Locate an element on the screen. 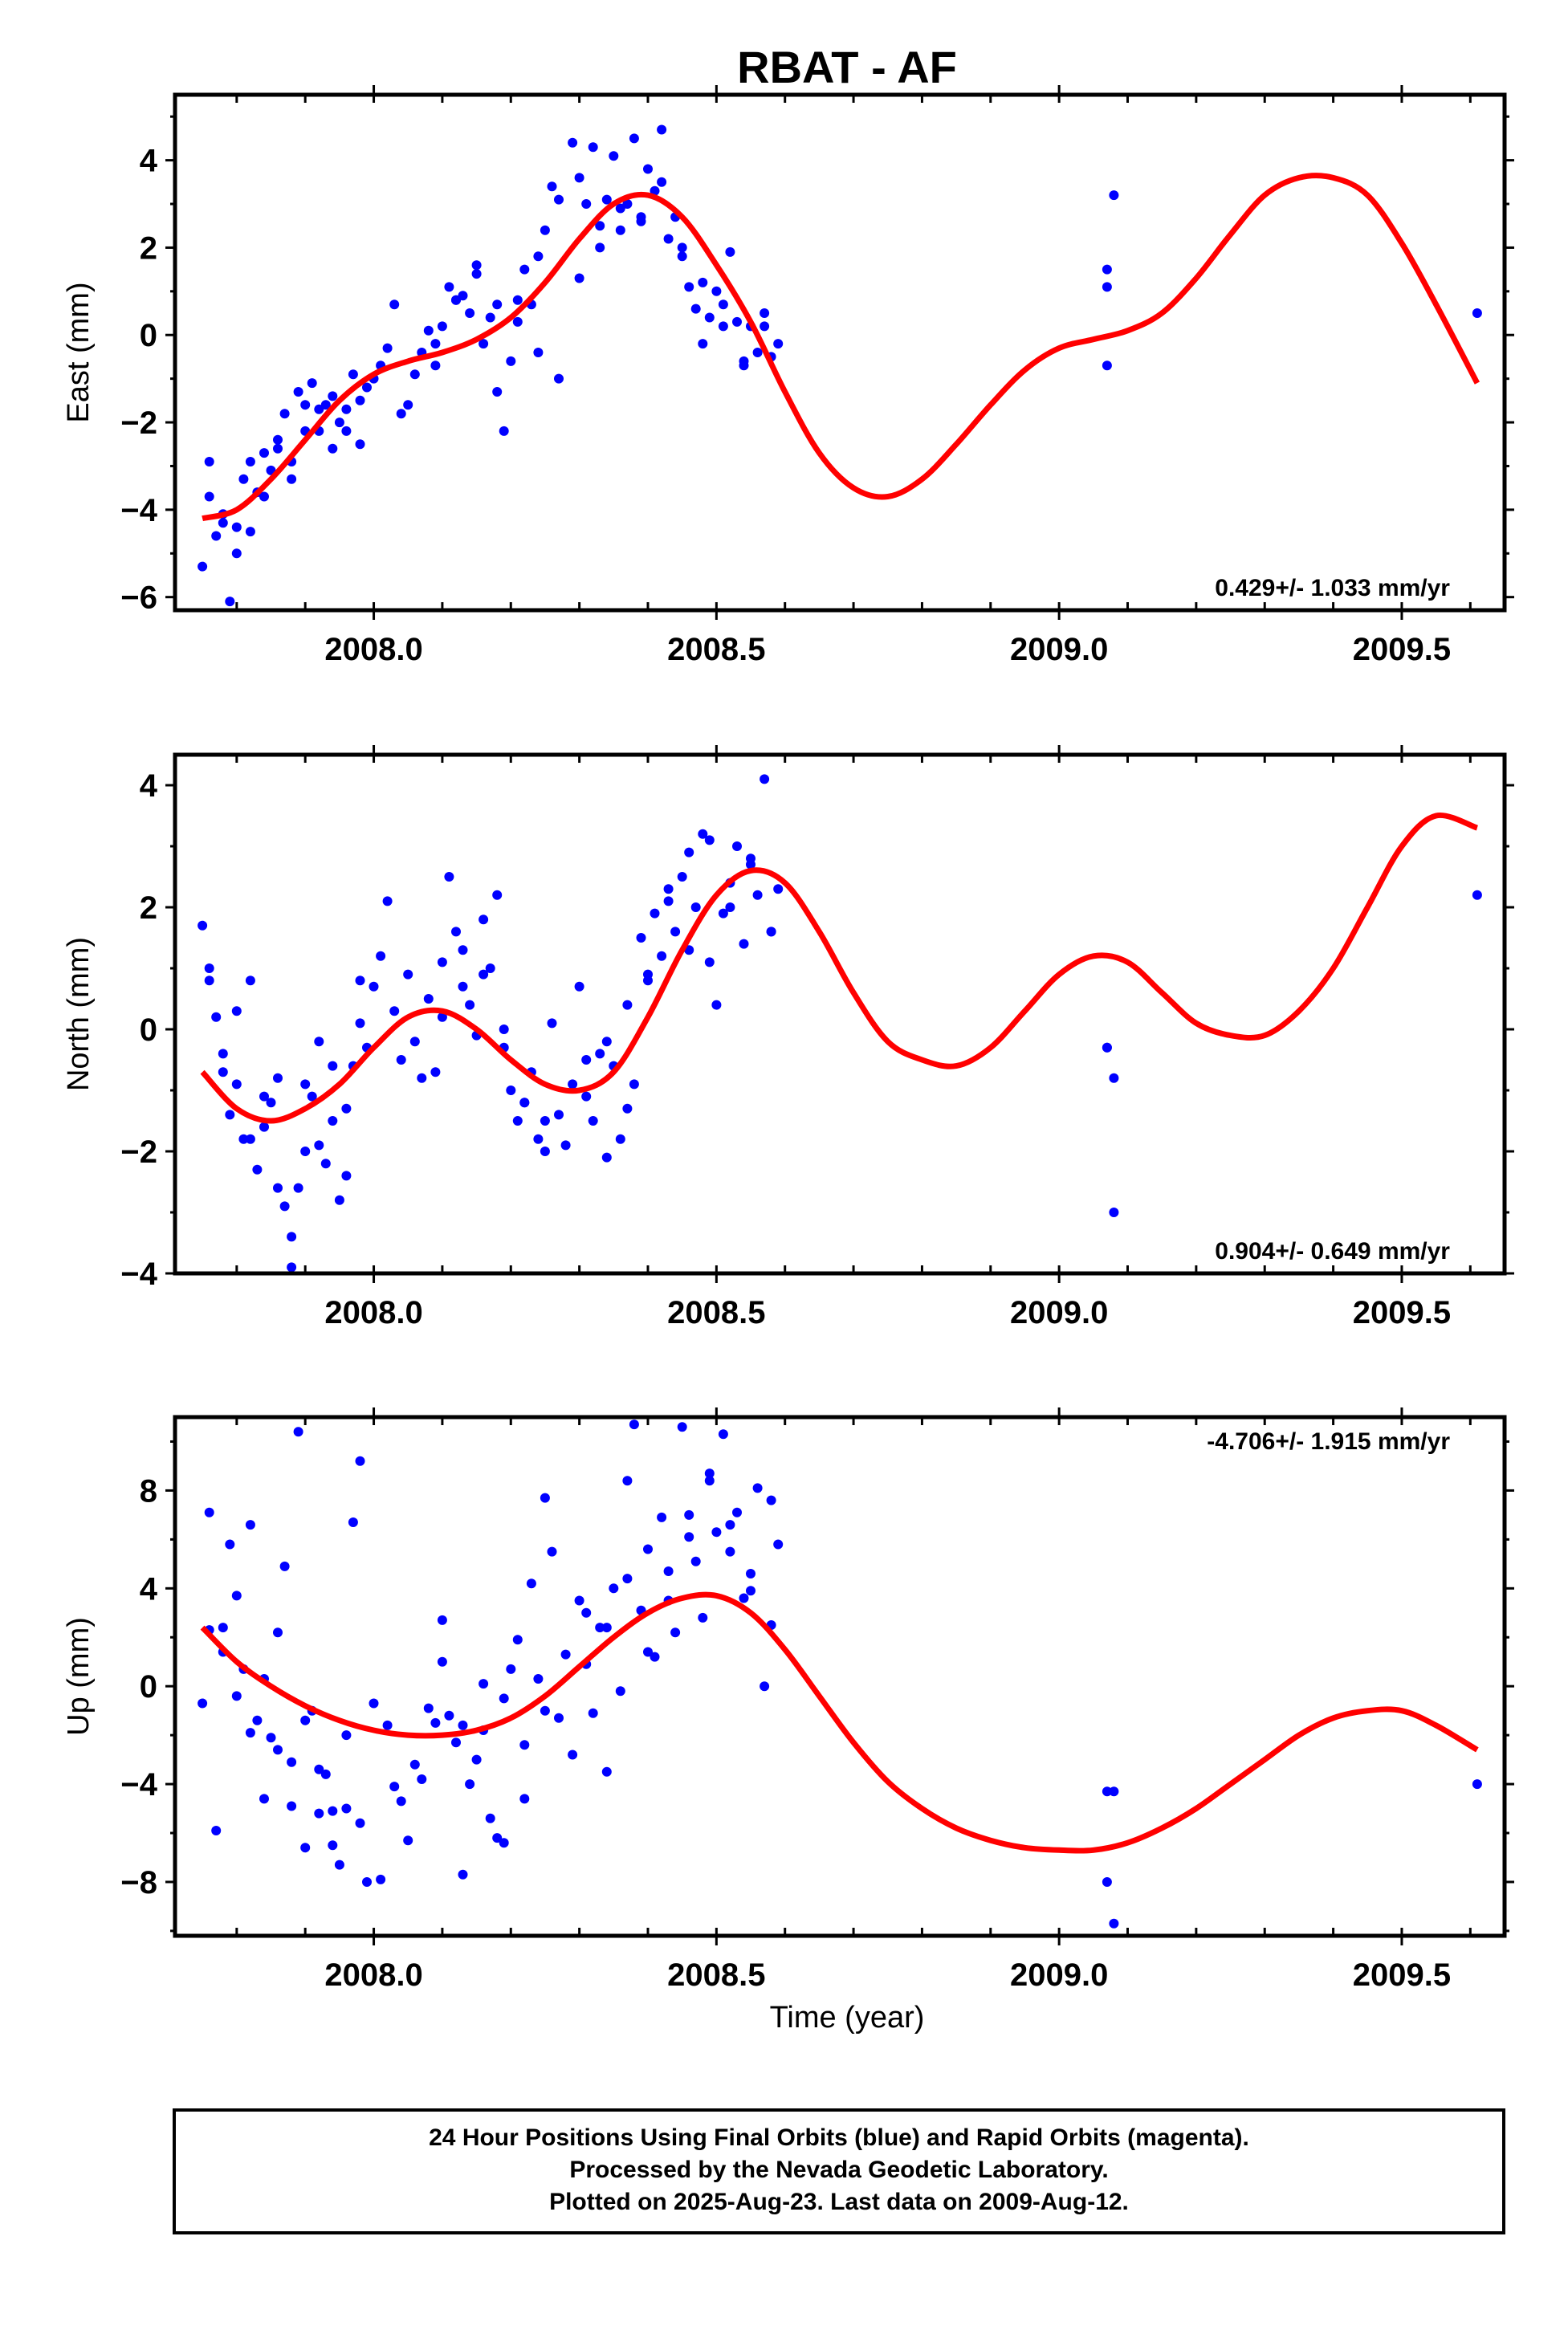 This screenshot has width=1568, height=2330. x-tick-label: 2009.0 is located at coordinates (1059, 1312).